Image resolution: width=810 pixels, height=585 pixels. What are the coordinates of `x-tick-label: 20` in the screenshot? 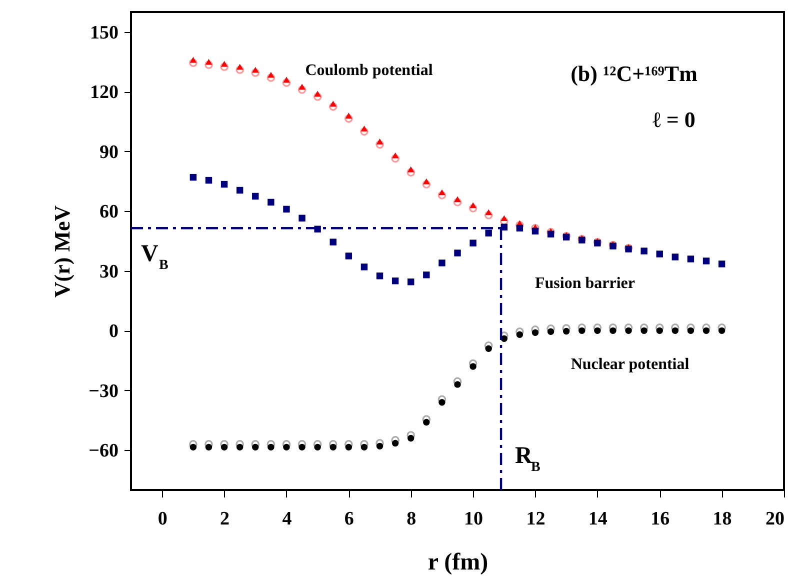 It's located at (775, 519).